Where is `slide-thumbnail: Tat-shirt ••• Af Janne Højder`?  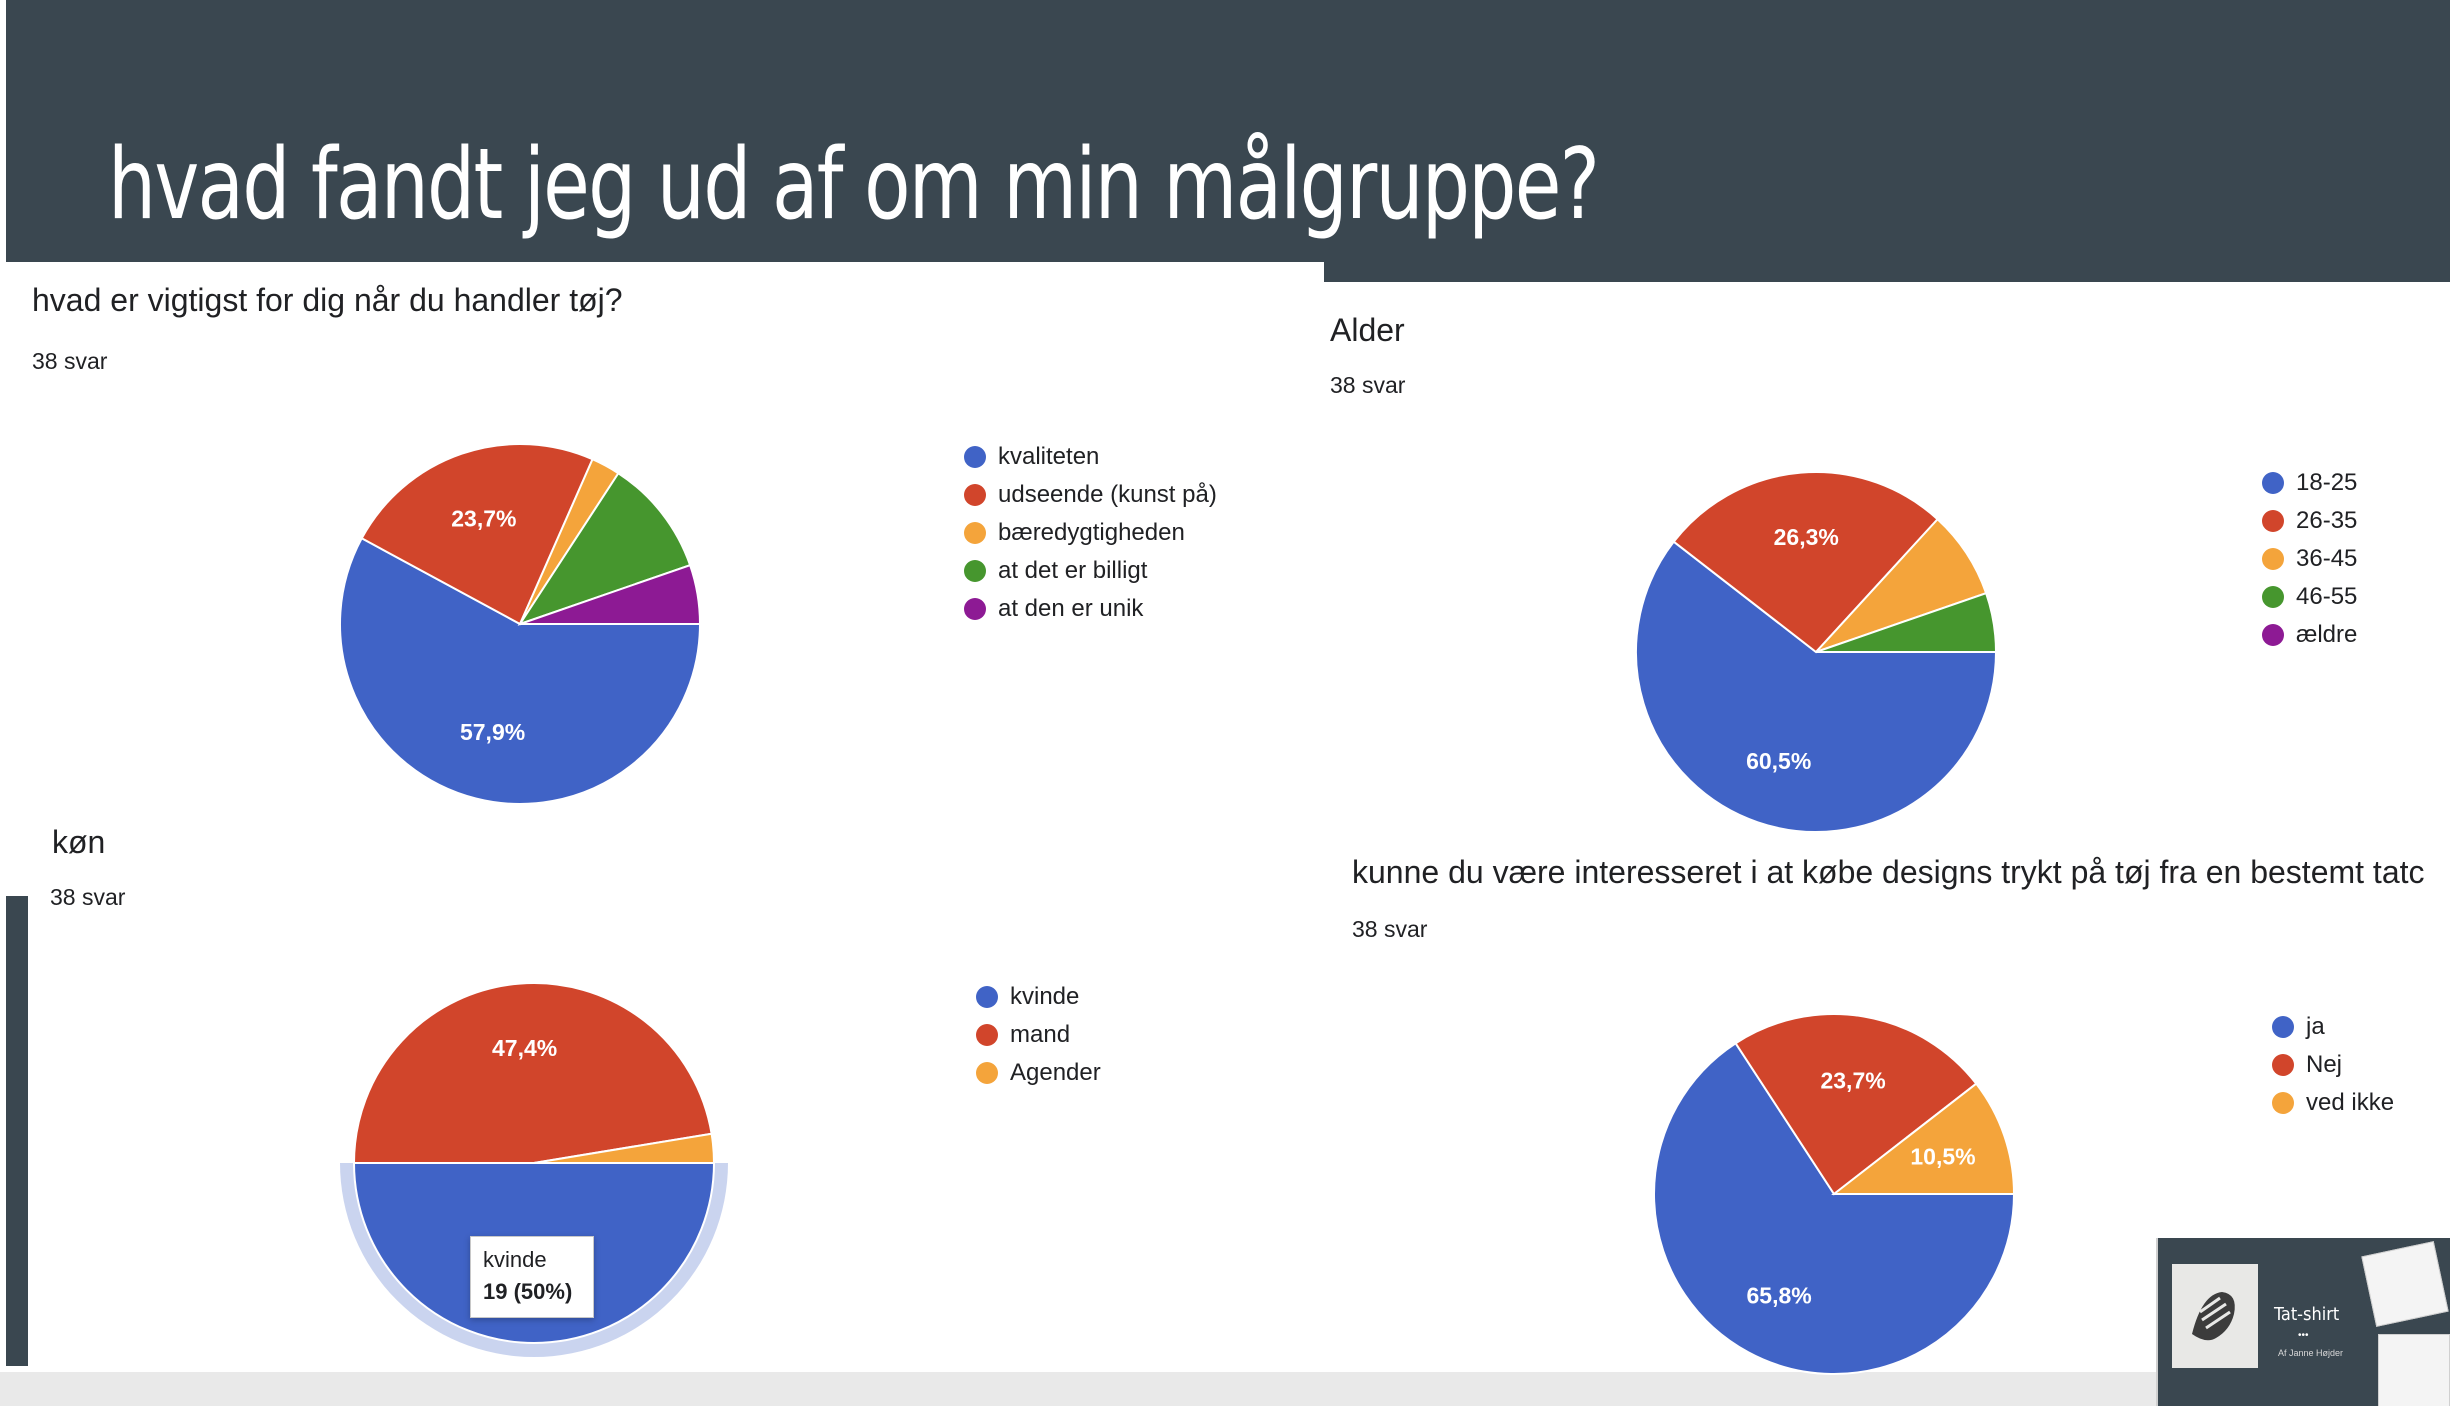 slide-thumbnail: Tat-shirt ••• Af Janne Højder is located at coordinates (2303, 1322).